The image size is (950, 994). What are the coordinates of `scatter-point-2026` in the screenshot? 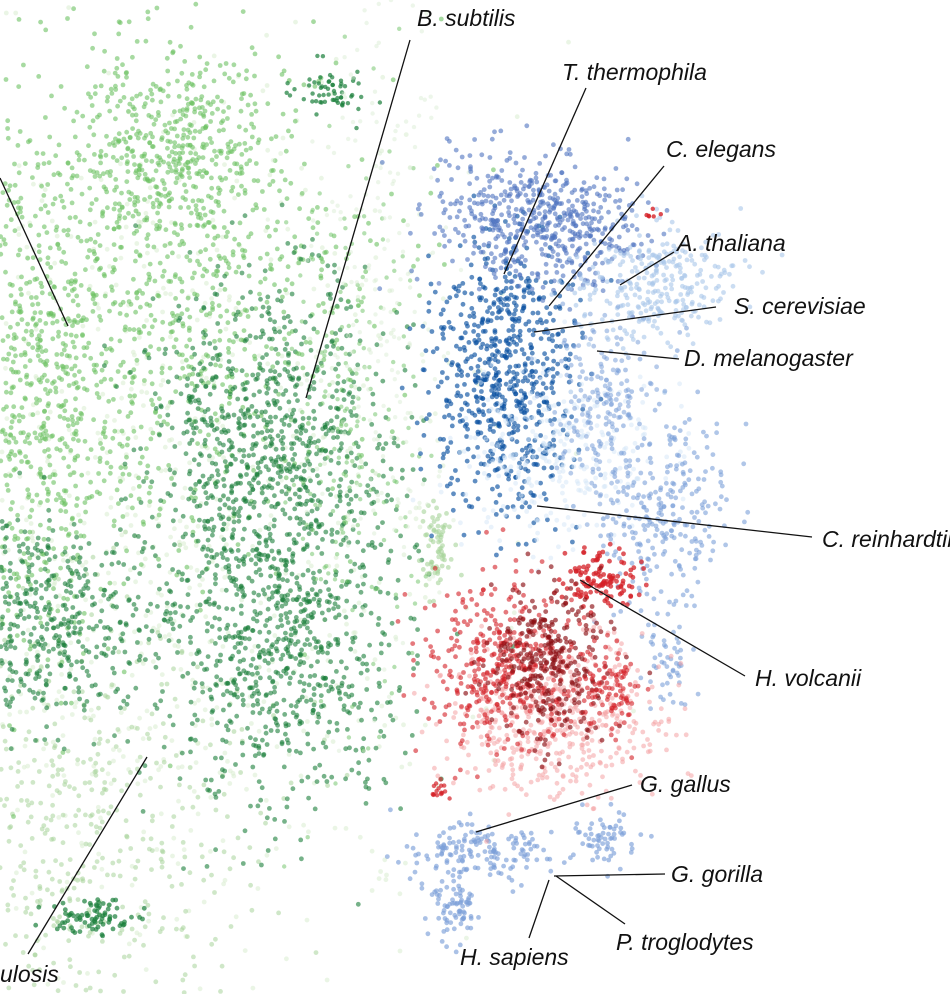 It's located at (92, 48).